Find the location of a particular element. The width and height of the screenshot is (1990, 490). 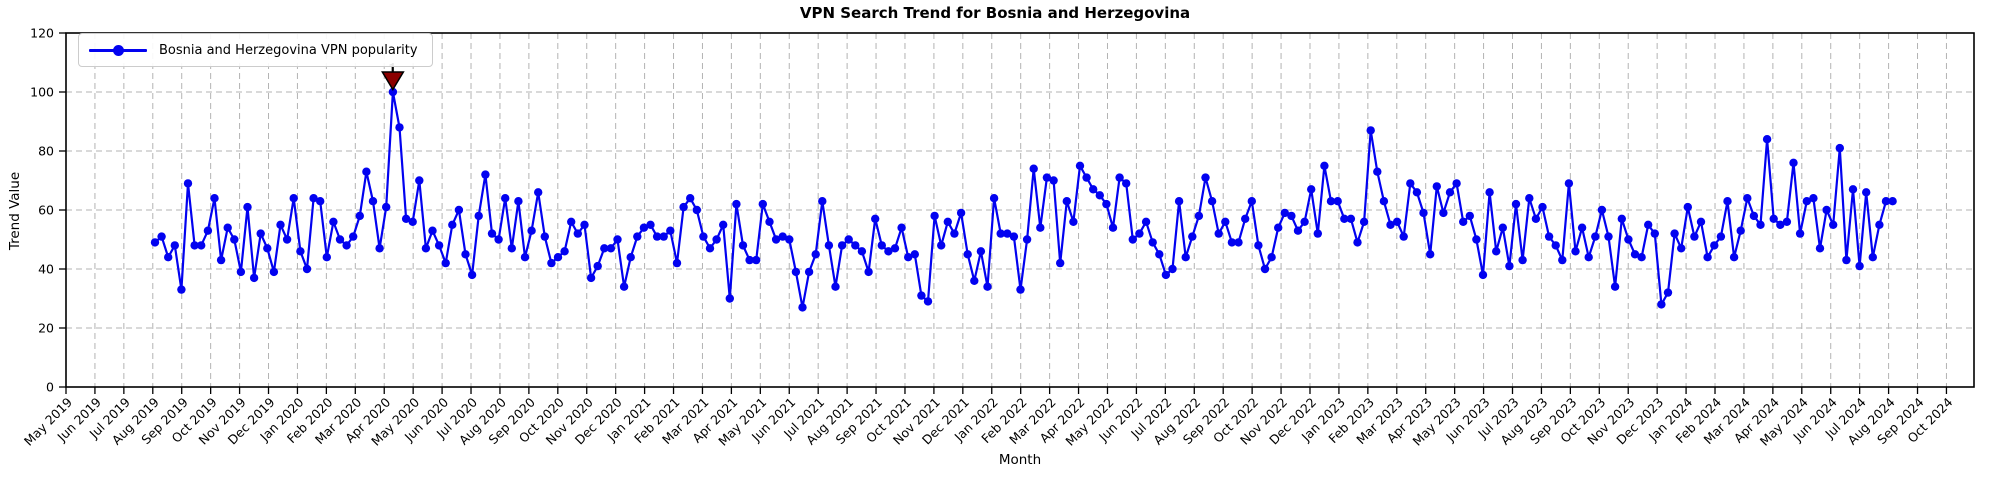

svg-text: 0 is located at coordinates (50, 387).